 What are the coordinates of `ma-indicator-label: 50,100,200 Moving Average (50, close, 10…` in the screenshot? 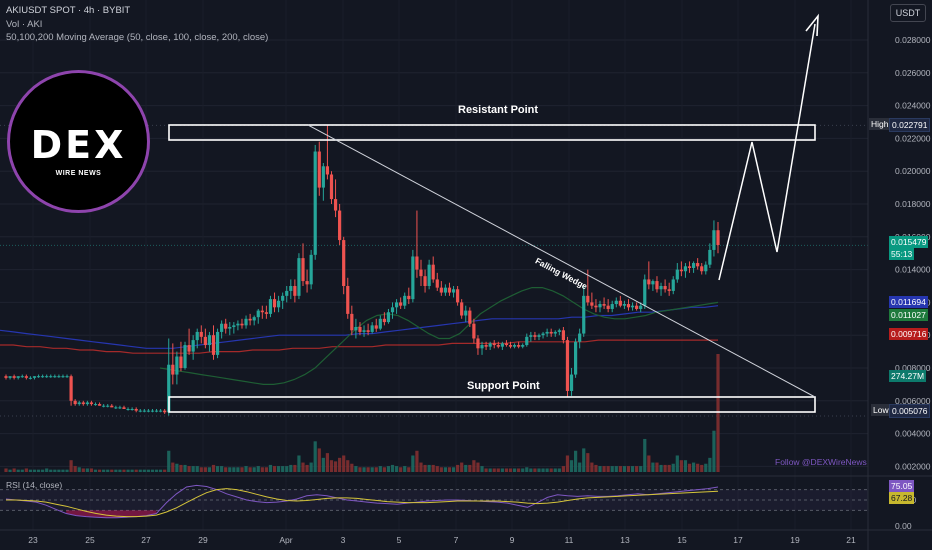 It's located at (137, 37).